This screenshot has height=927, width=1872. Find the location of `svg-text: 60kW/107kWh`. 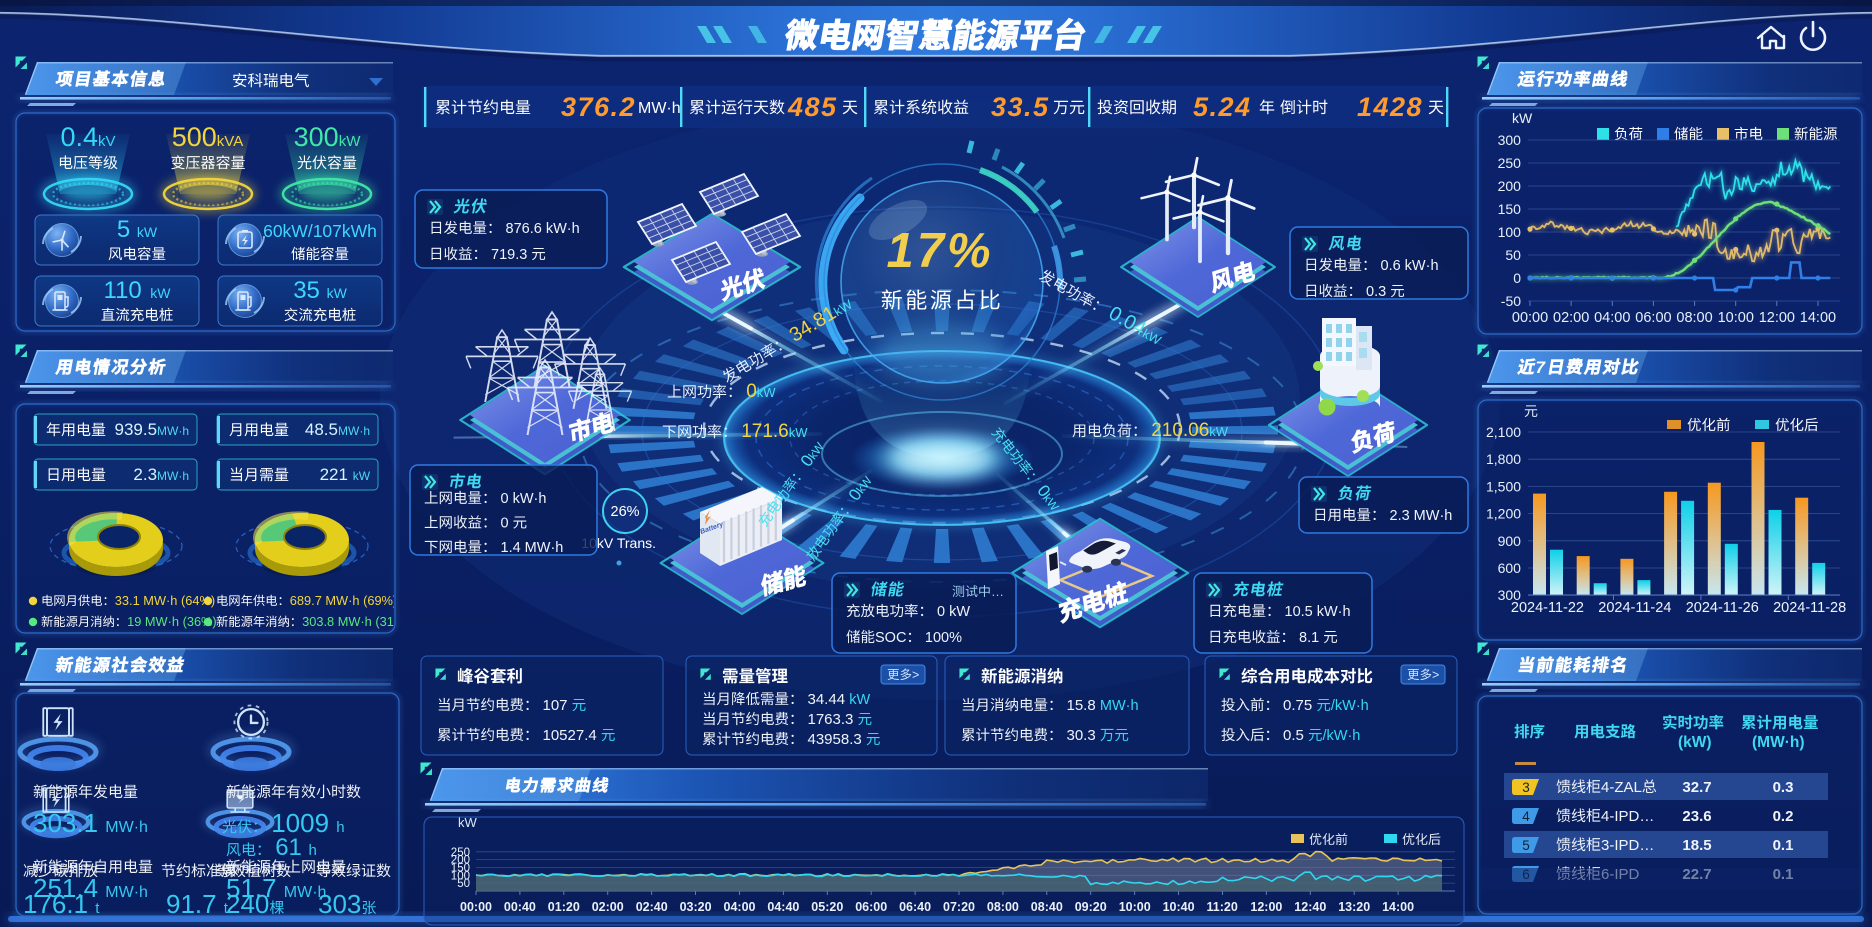

svg-text: 60kW/107kWh is located at coordinates (320, 231).